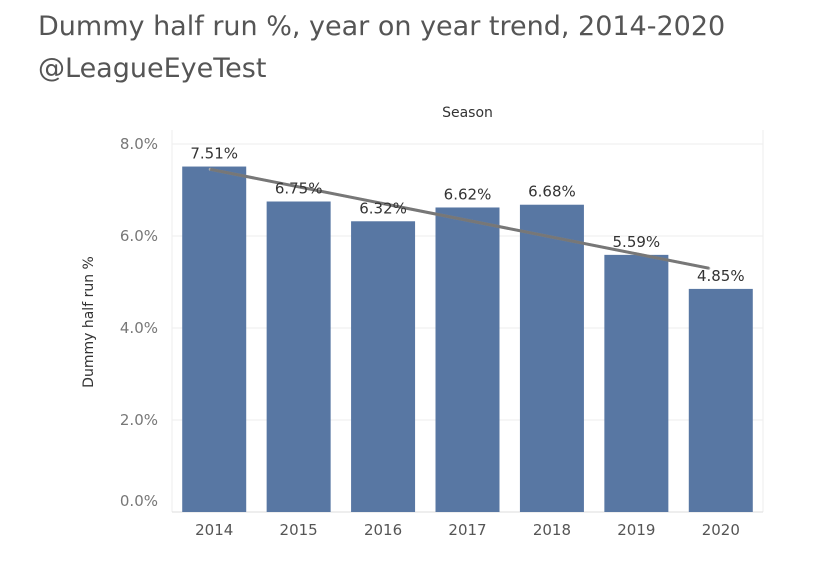 The height and width of the screenshot is (587, 828). What do you see at coordinates (383, 208) in the screenshot?
I see `data-label: 6.32%` at bounding box center [383, 208].